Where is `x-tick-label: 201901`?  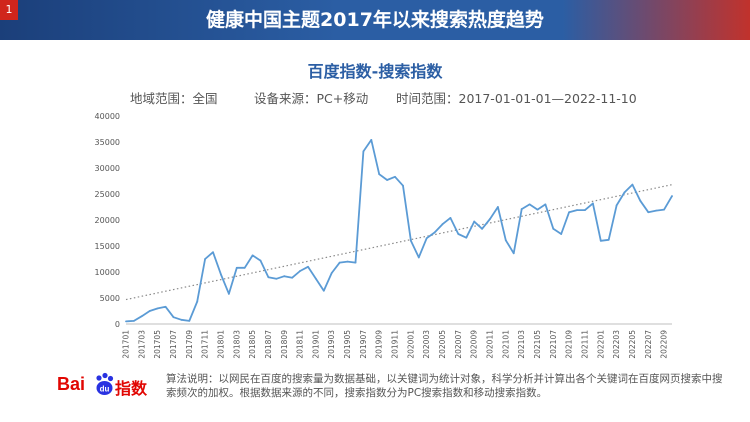 x-tick-label: 201901 is located at coordinates (315, 344).